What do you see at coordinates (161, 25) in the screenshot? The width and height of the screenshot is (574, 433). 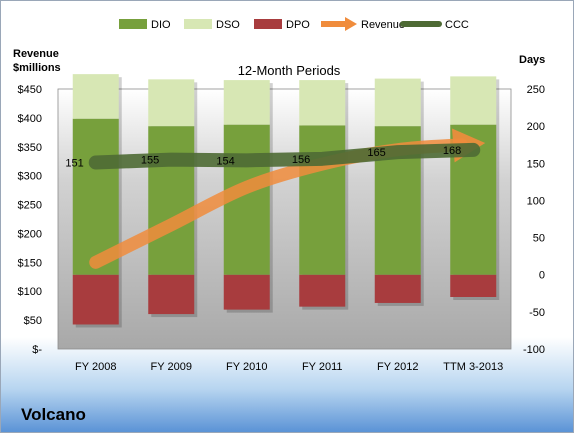 I see `legend-label: DIO` at bounding box center [161, 25].